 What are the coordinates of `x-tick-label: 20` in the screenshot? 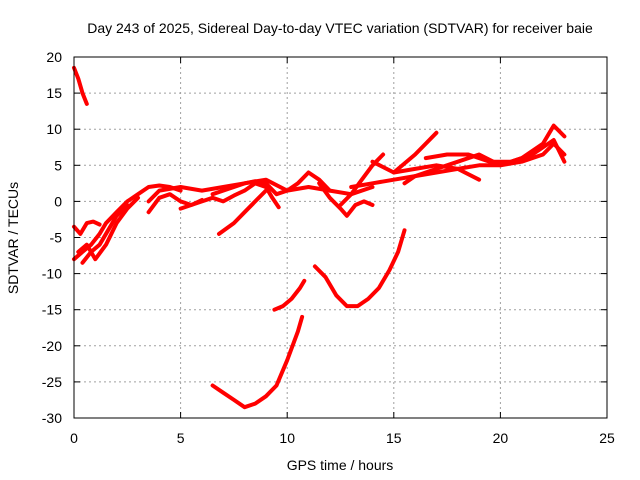 It's located at (501, 438).